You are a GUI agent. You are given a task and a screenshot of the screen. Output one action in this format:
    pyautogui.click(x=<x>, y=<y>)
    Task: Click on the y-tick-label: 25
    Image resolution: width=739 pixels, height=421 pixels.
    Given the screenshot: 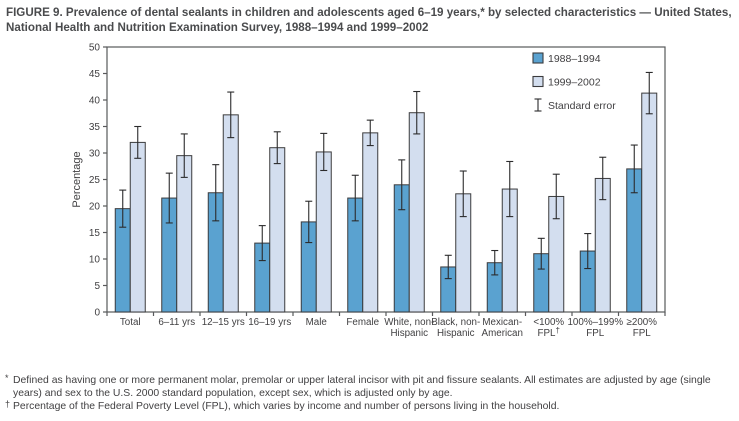 What is the action you would take?
    pyautogui.click(x=95, y=180)
    